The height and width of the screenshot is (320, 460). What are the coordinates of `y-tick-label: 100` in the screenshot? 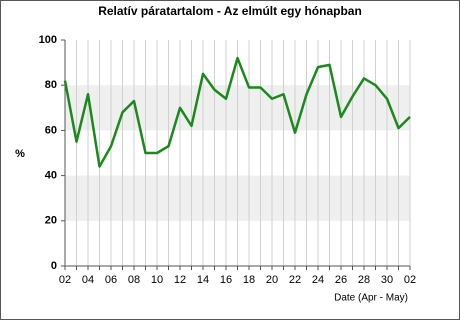 It's located at (48, 40).